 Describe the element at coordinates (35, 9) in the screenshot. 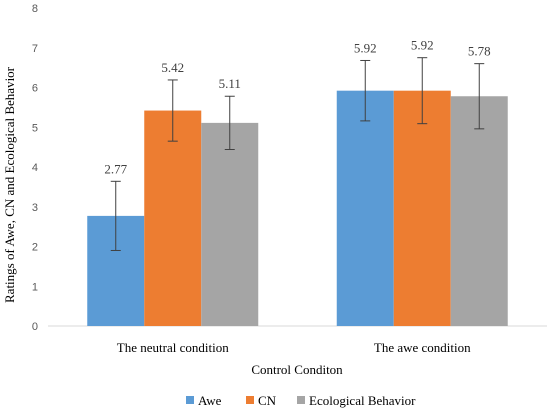

I see `y-tick-label: 8` at that location.